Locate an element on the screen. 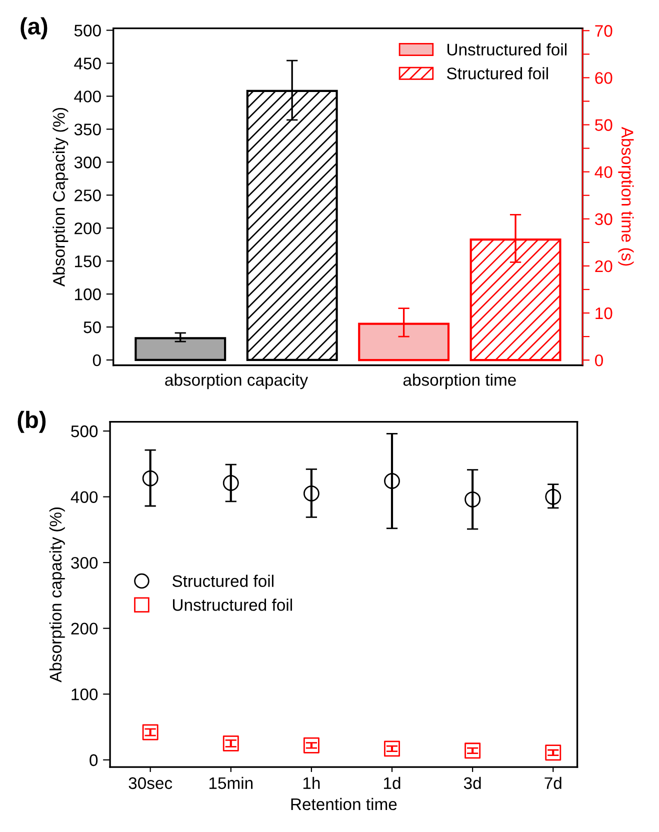 The height and width of the screenshot is (832, 659). x-tick-label: 3d is located at coordinates (472, 783).